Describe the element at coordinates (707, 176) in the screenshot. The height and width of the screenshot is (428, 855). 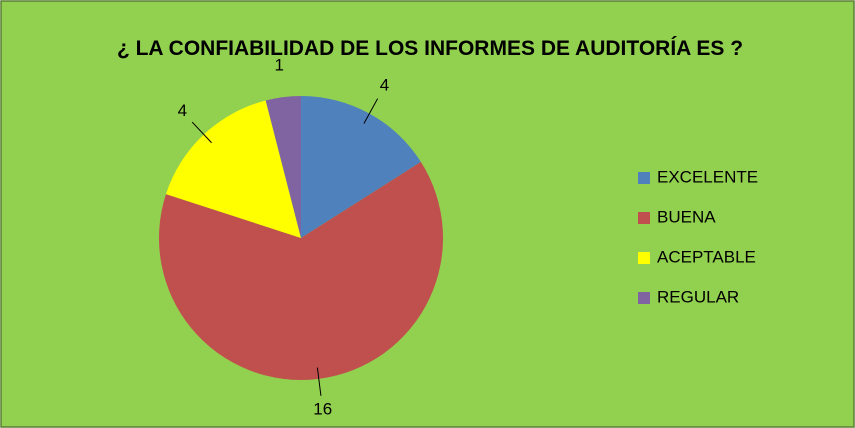
I see `legend-label: EXCELENTE` at that location.